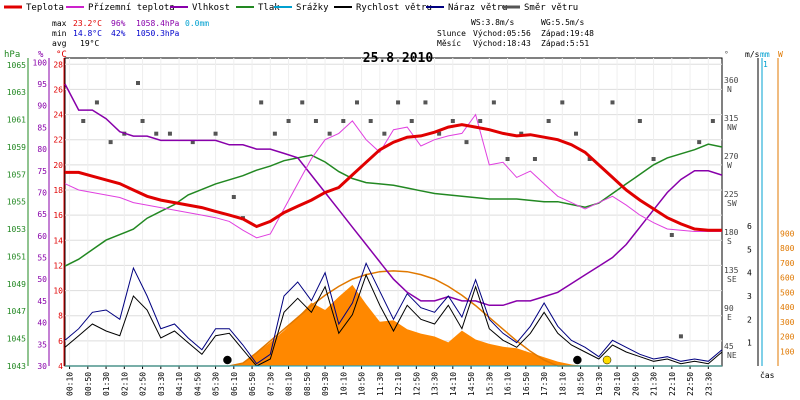 The image size is (800, 400). Describe the element at coordinates (16, 256) in the screenshot. I see `pressure-tick-label: 1051` at that location.